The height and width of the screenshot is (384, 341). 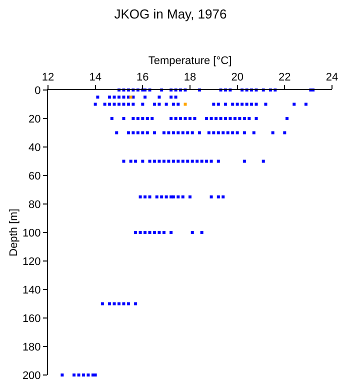 I want to click on y-tick-label: 20, so click(x=34, y=119).